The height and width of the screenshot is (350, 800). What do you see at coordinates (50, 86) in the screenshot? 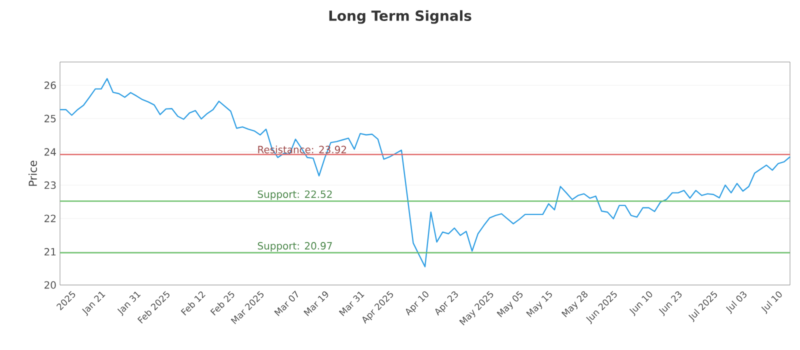
I see `y-tick-label: 26` at bounding box center [50, 86].